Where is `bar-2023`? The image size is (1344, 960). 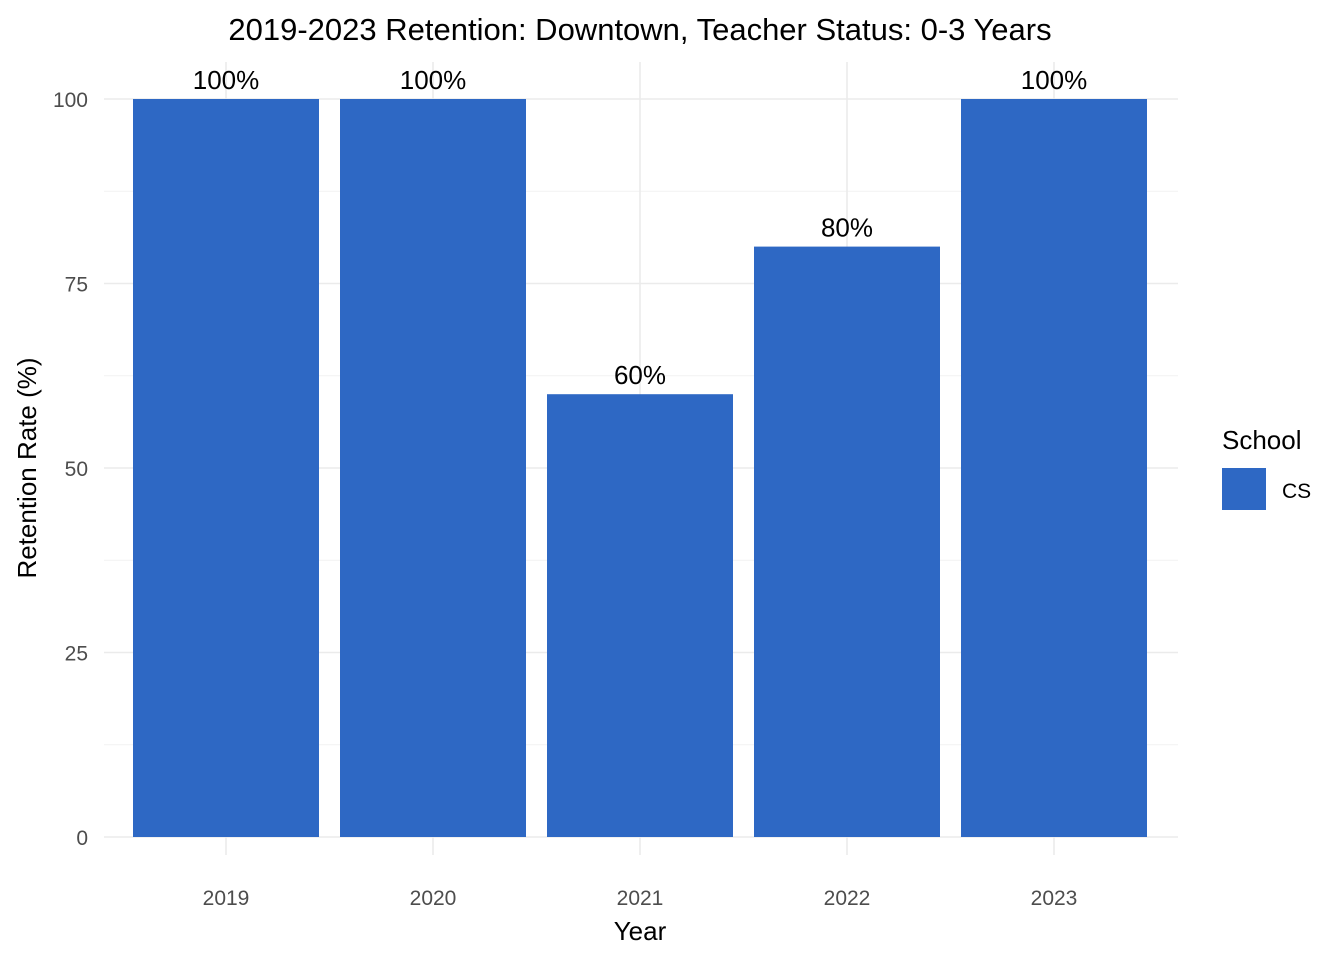 bar-2023 is located at coordinates (1054, 468).